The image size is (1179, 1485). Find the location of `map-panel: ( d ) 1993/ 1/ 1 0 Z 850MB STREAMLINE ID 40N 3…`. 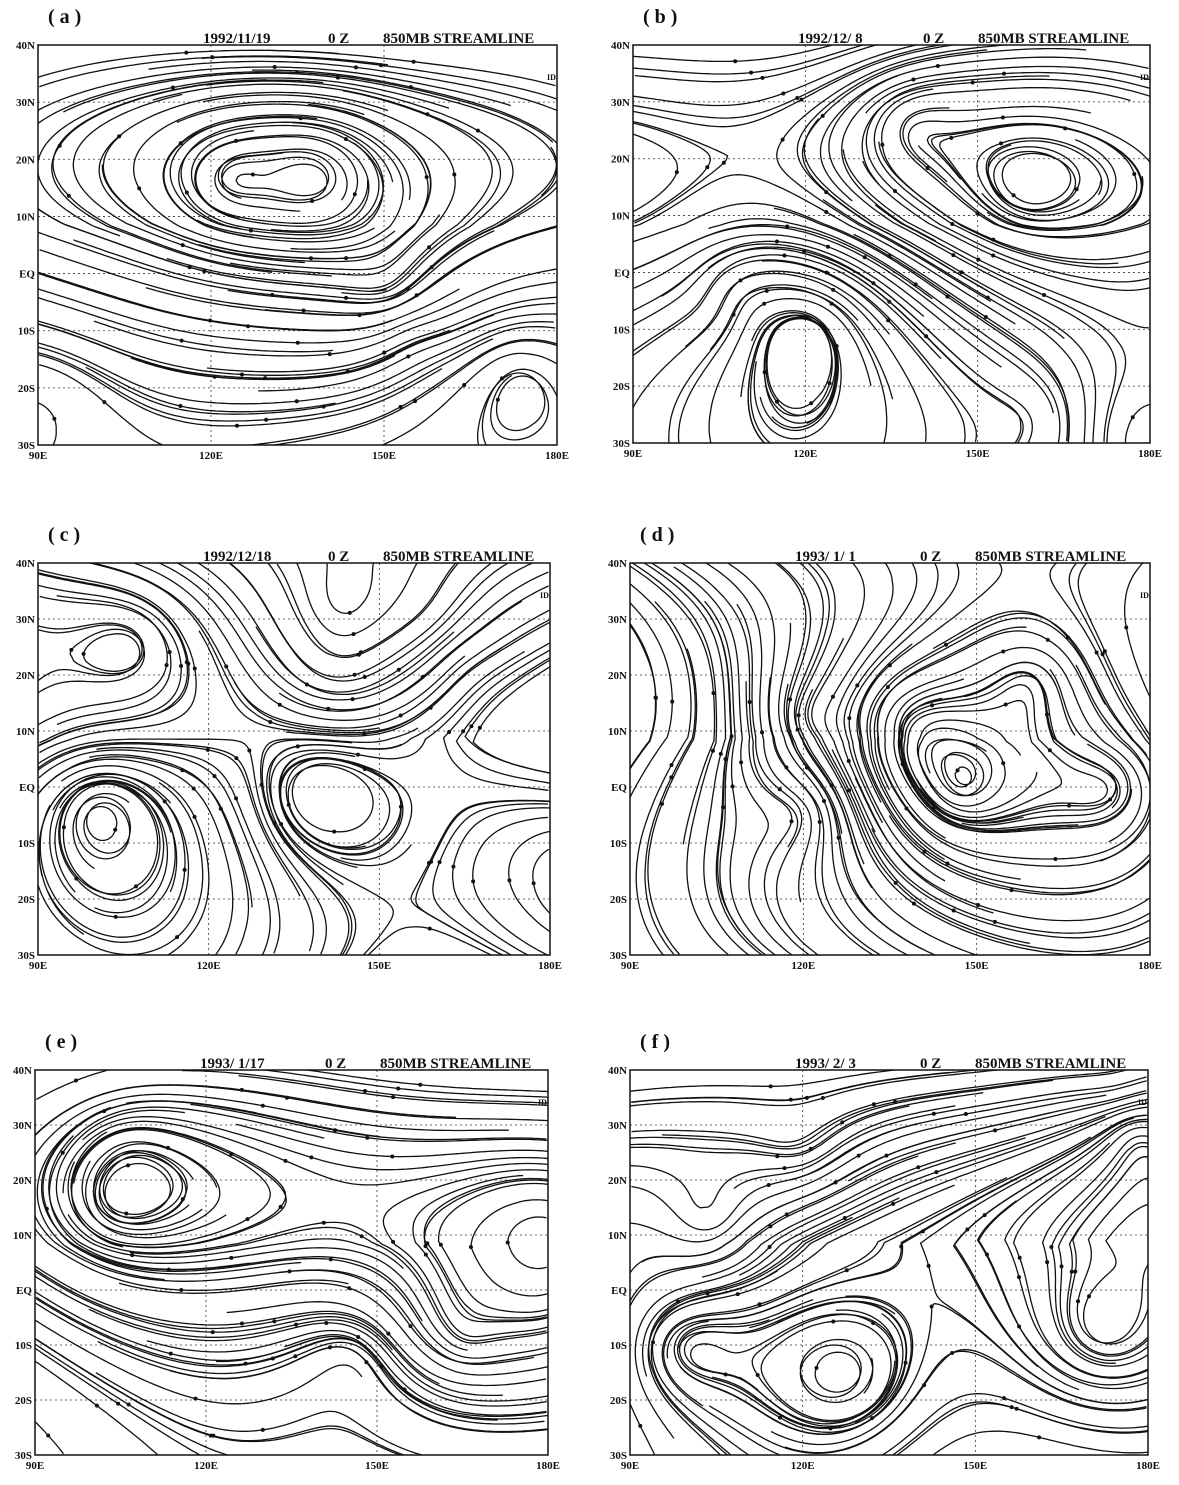

map-panel: ( d ) 1993/ 1/ 1 0 Z 850MB STREAMLINE ID 40N 3… is located at coordinates (885, 748).